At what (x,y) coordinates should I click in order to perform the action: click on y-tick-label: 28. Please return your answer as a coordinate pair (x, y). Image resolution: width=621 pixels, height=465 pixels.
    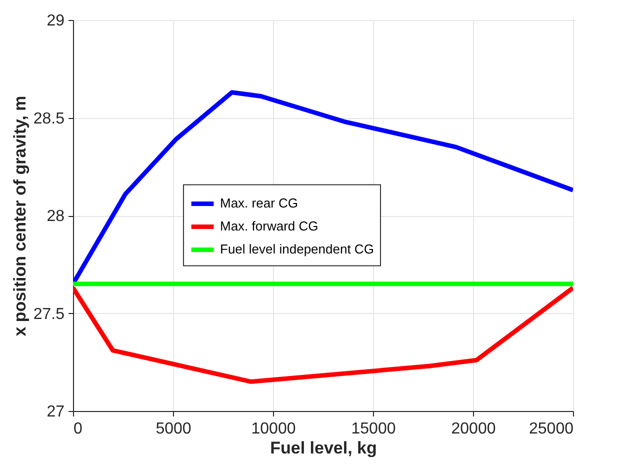
    Looking at the image, I should click on (55, 216).